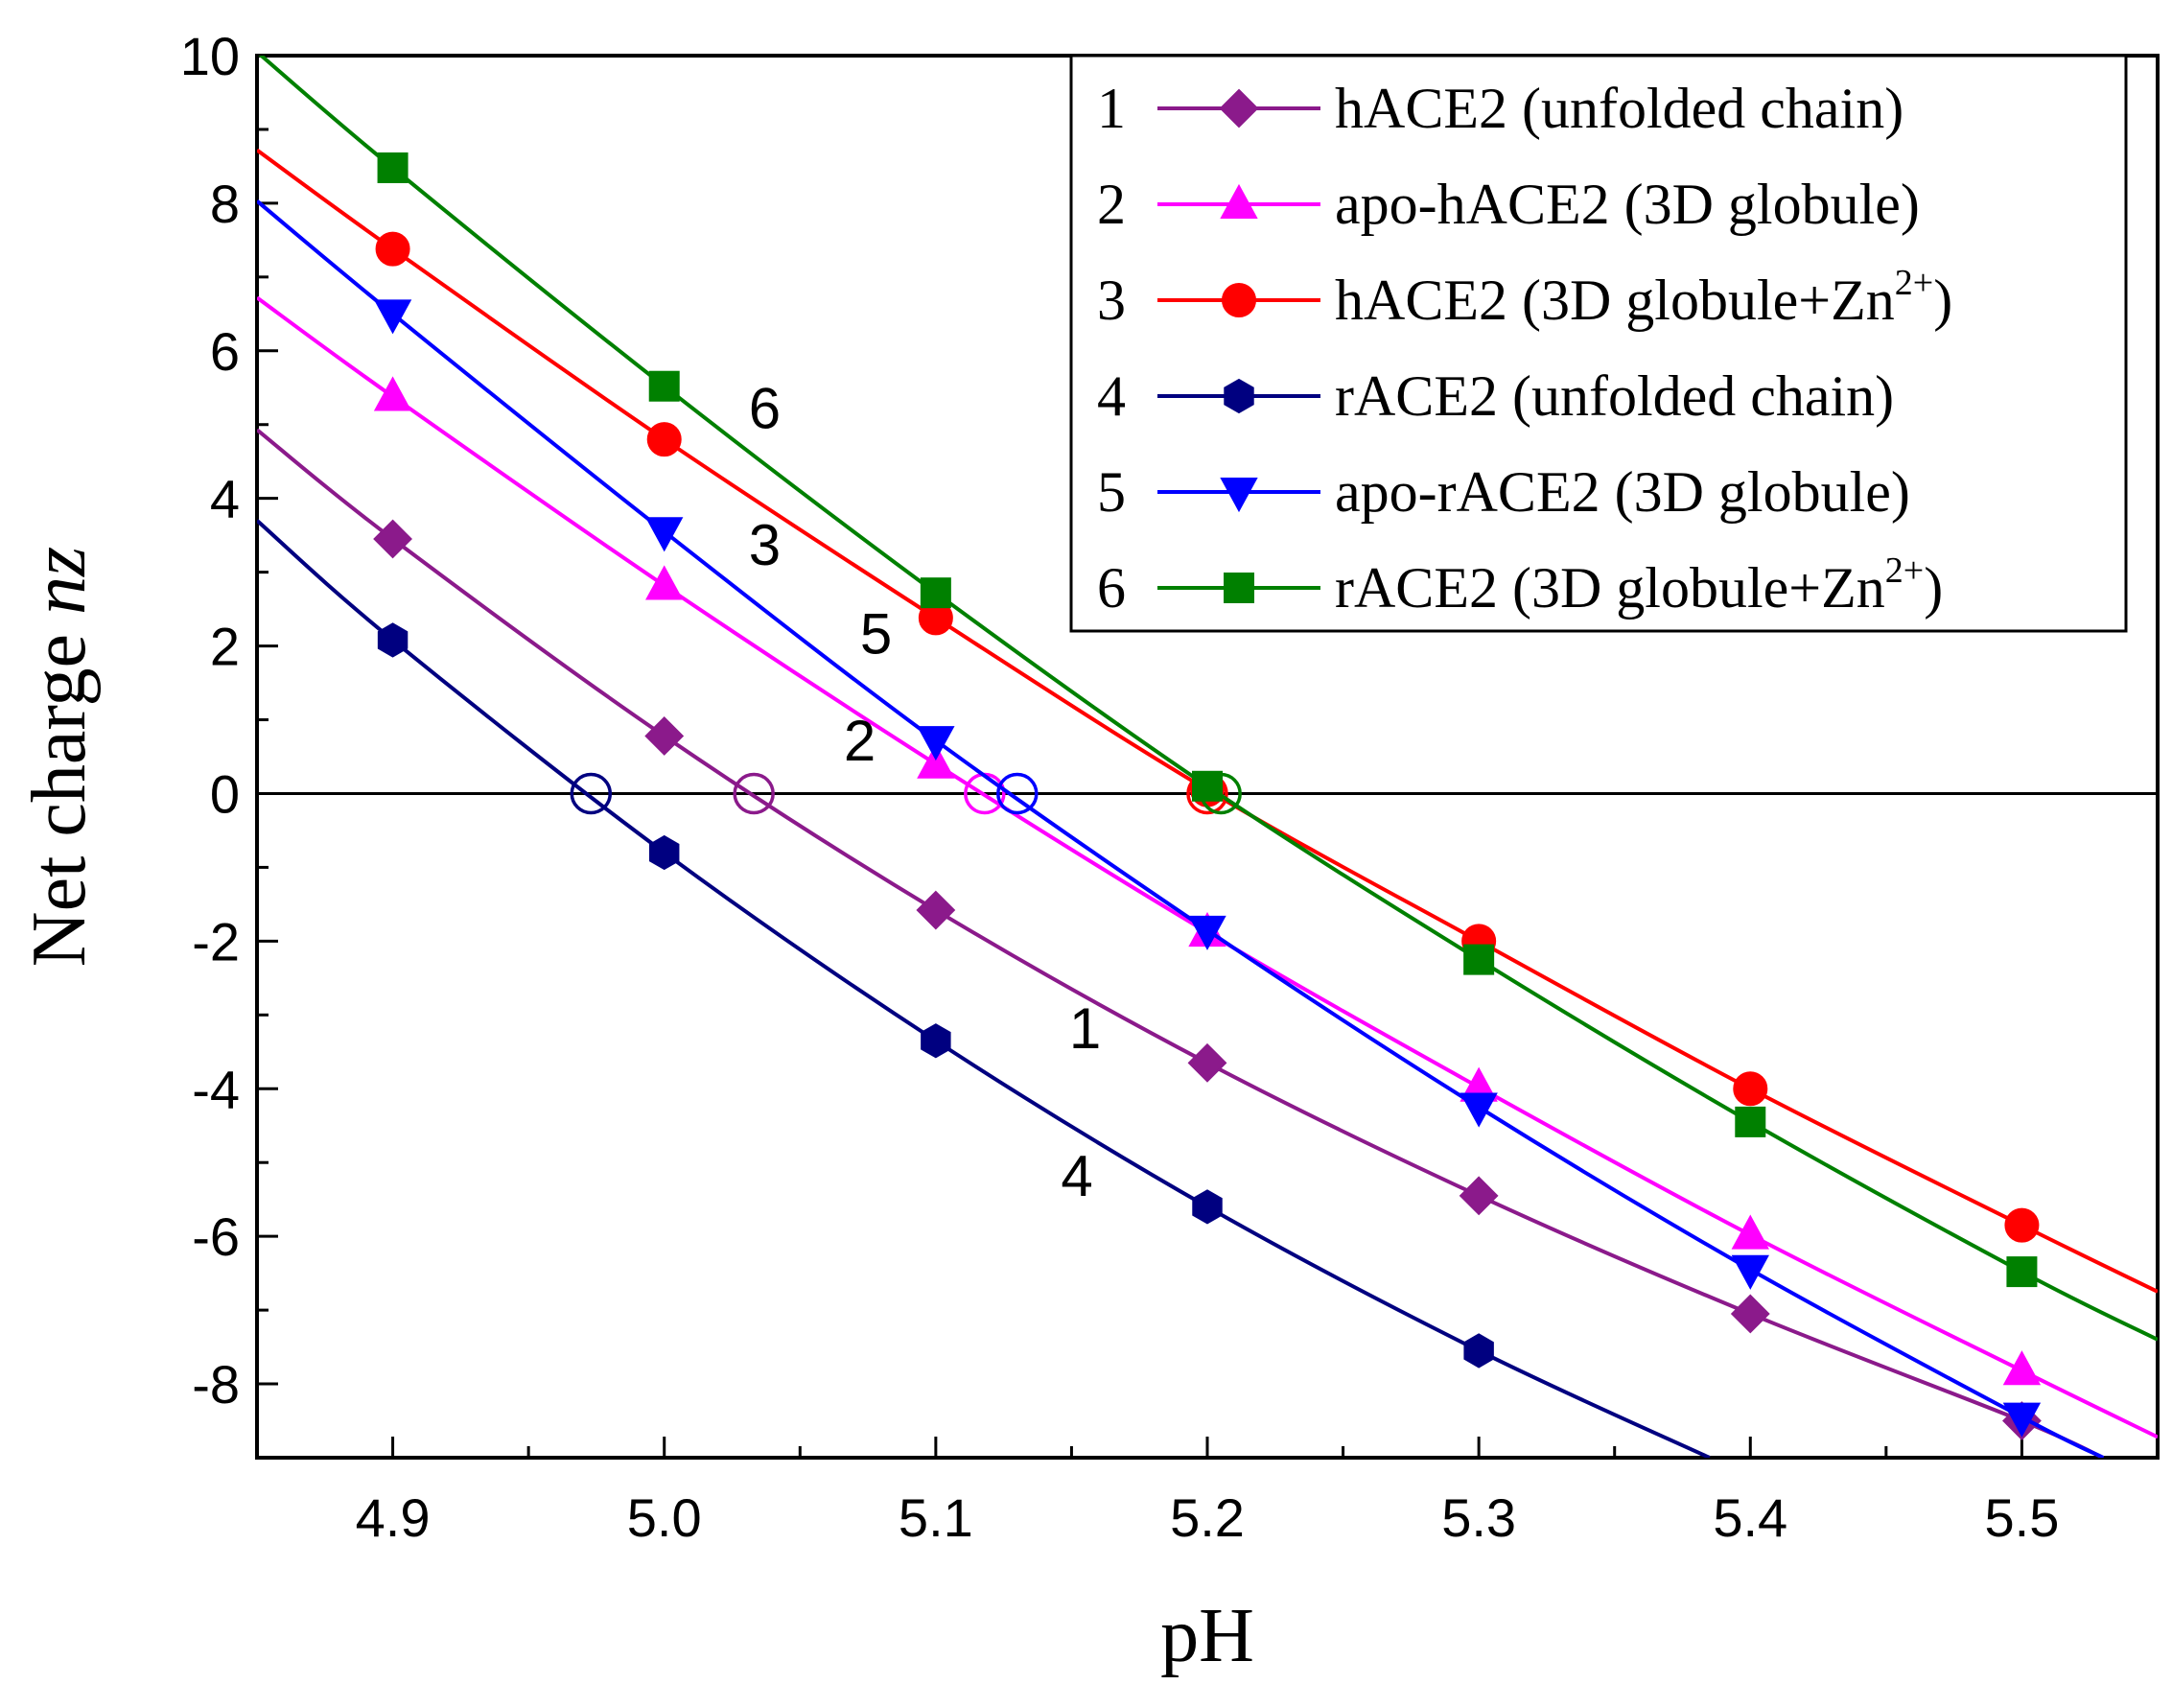 The image size is (2172, 1708). Describe the element at coordinates (225, 352) in the screenshot. I see `y-tick-label: 6` at that location.